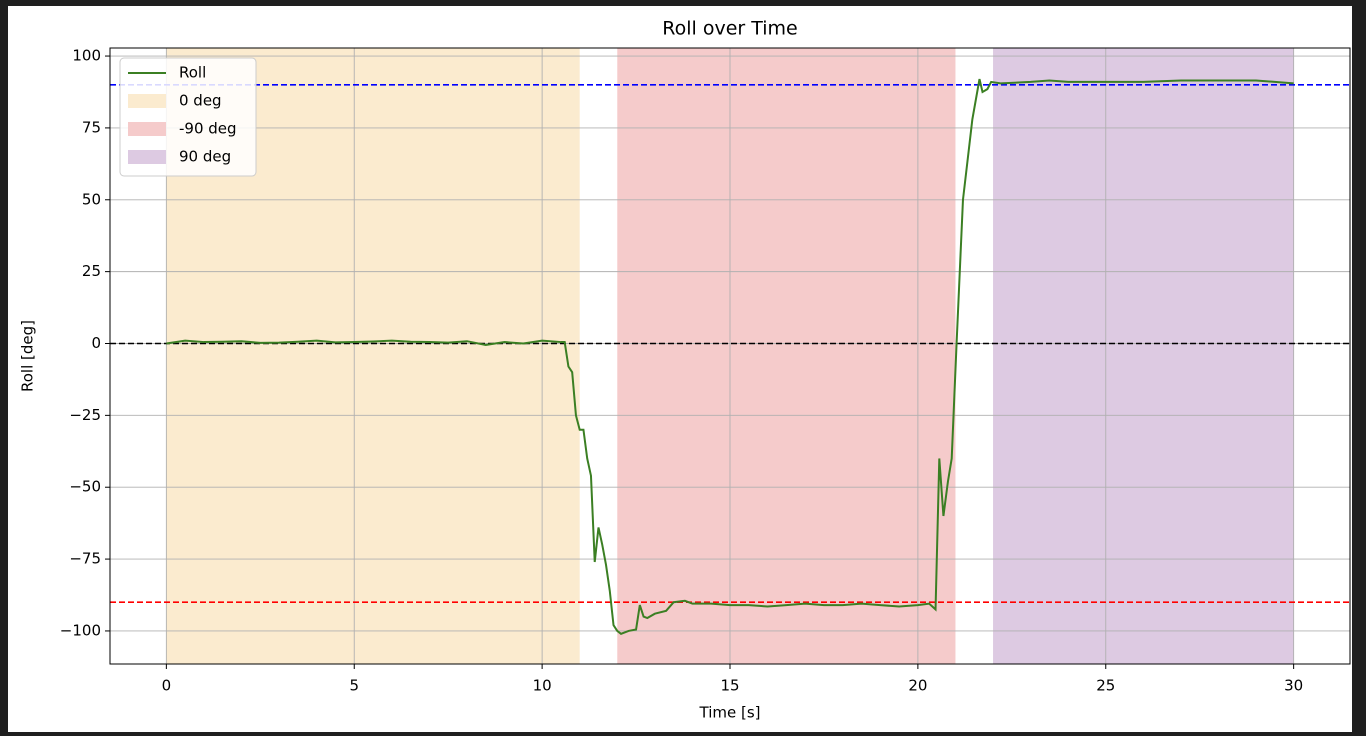 The width and height of the screenshot is (1366, 736). What do you see at coordinates (167, 686) in the screenshot?
I see `x-tick-label: 0` at bounding box center [167, 686].